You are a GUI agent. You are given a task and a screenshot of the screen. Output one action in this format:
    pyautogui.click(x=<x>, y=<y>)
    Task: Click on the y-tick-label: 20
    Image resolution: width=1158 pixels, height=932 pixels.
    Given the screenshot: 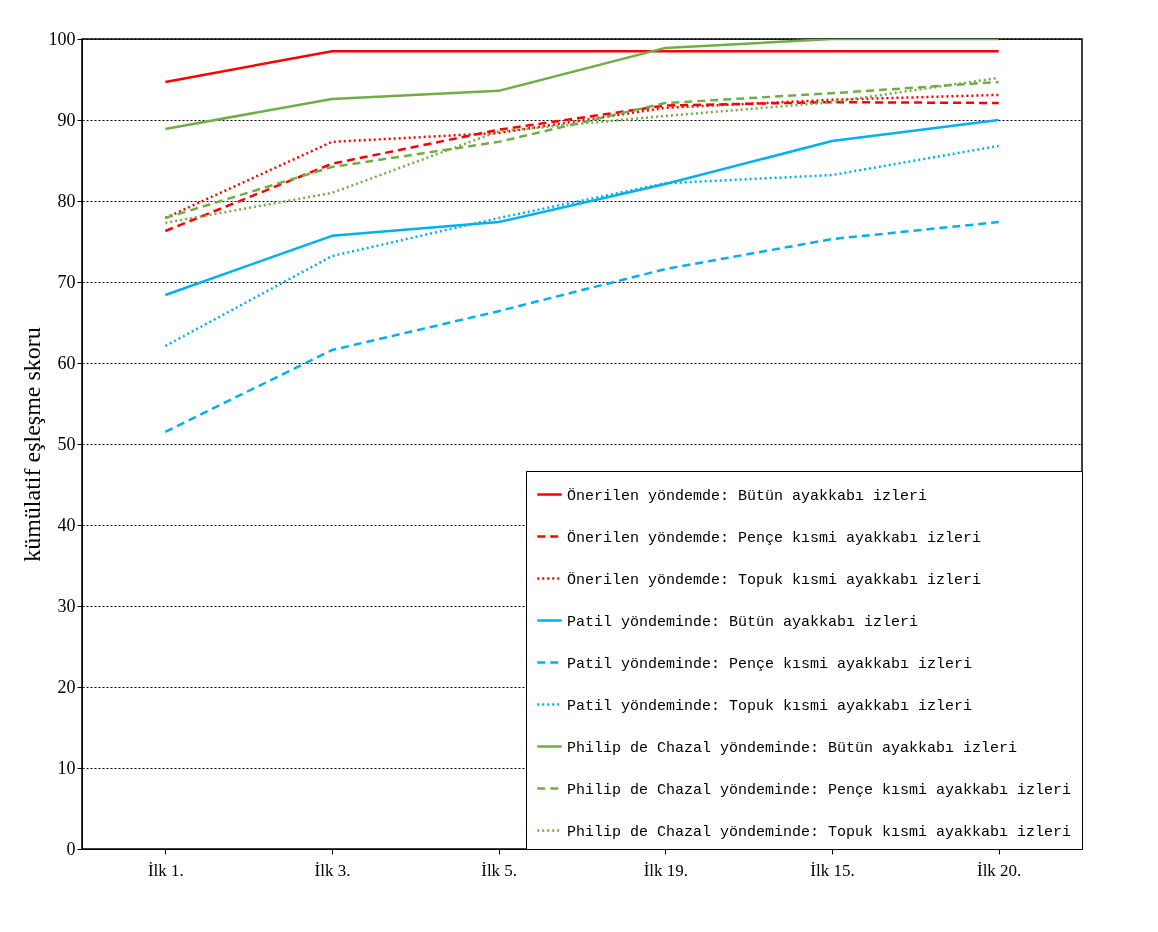 What is the action you would take?
    pyautogui.click(x=66, y=686)
    